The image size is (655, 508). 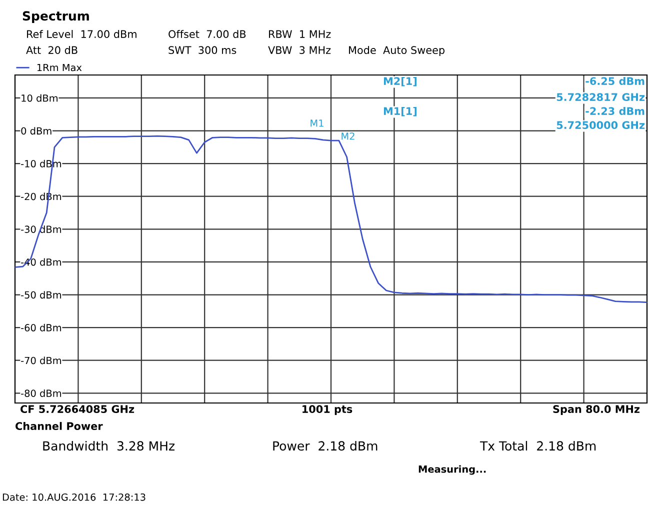 What do you see at coordinates (36, 131) in the screenshot?
I see `y-tick-label: 0 dBm` at bounding box center [36, 131].